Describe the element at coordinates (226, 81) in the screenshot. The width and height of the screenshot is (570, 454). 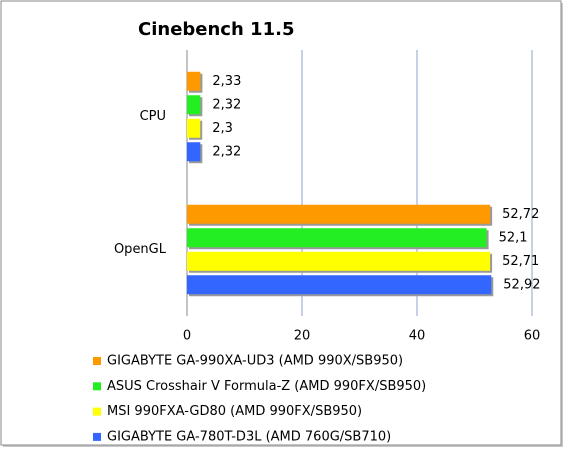
I see `value-label: 2,33` at that location.